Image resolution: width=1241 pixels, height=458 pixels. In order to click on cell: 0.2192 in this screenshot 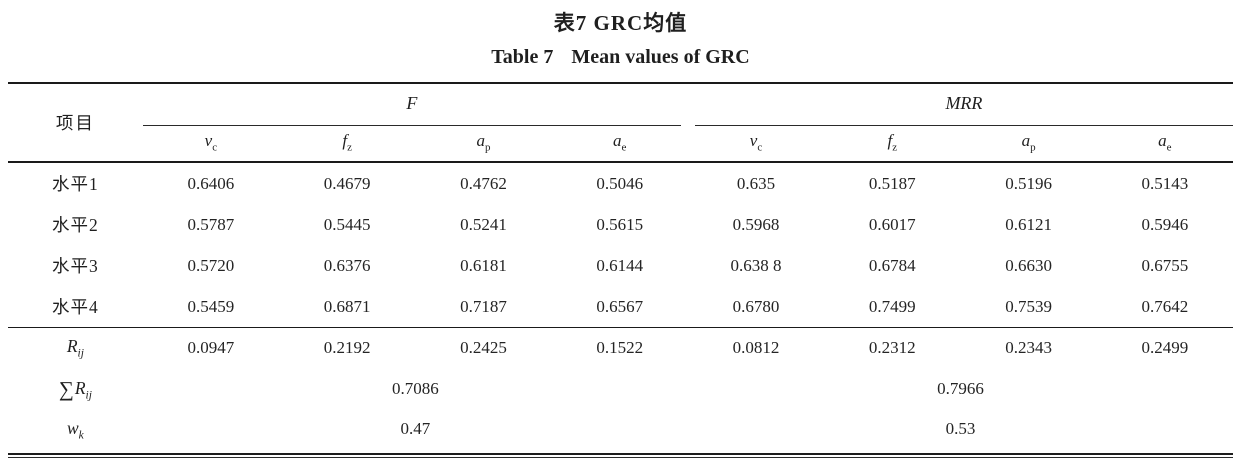, I will do `click(347, 348)`.